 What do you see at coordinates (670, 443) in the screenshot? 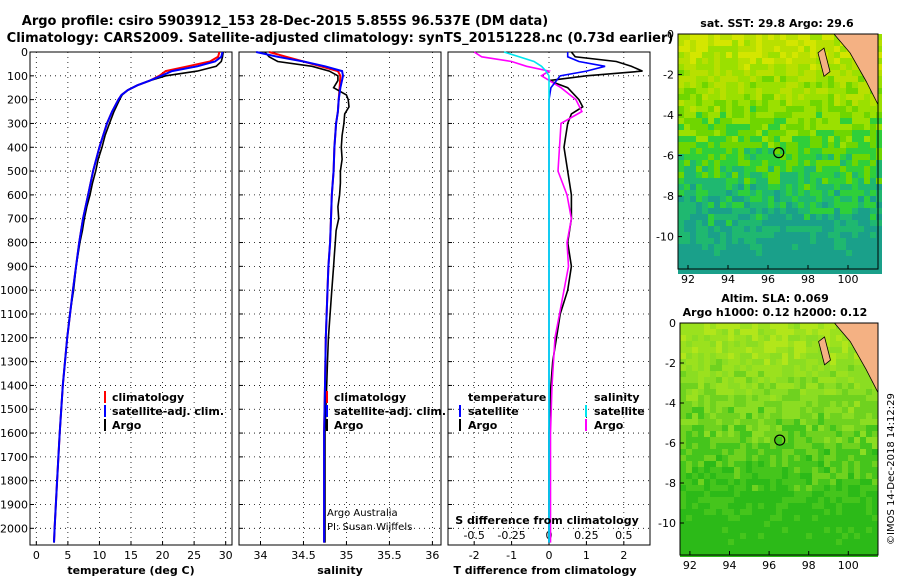
I see `lat-tick-label: -6` at bounding box center [670, 443].